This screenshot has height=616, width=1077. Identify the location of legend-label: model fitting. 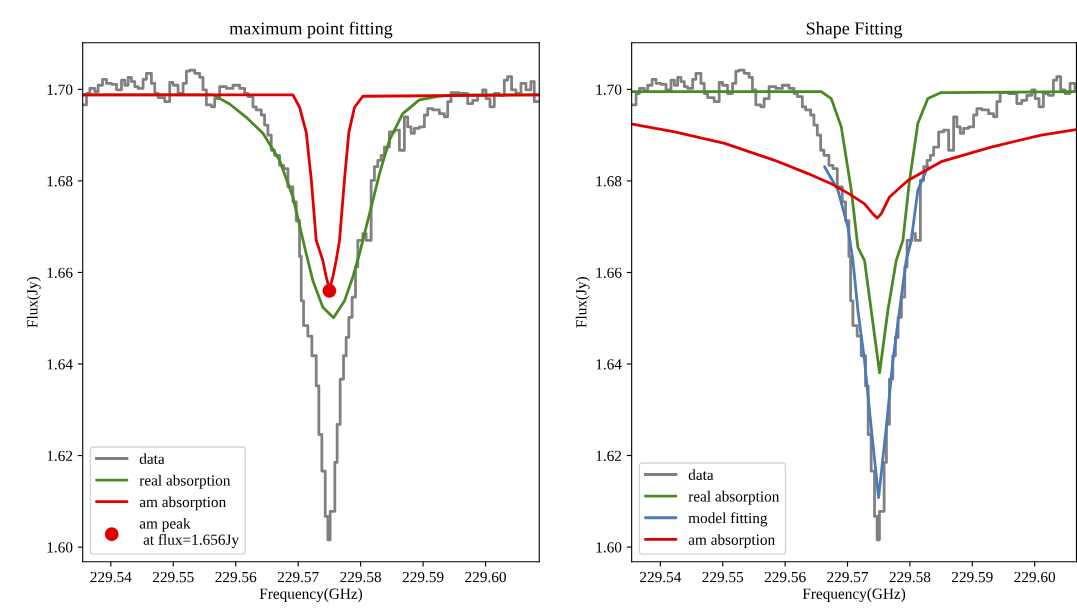
(728, 519).